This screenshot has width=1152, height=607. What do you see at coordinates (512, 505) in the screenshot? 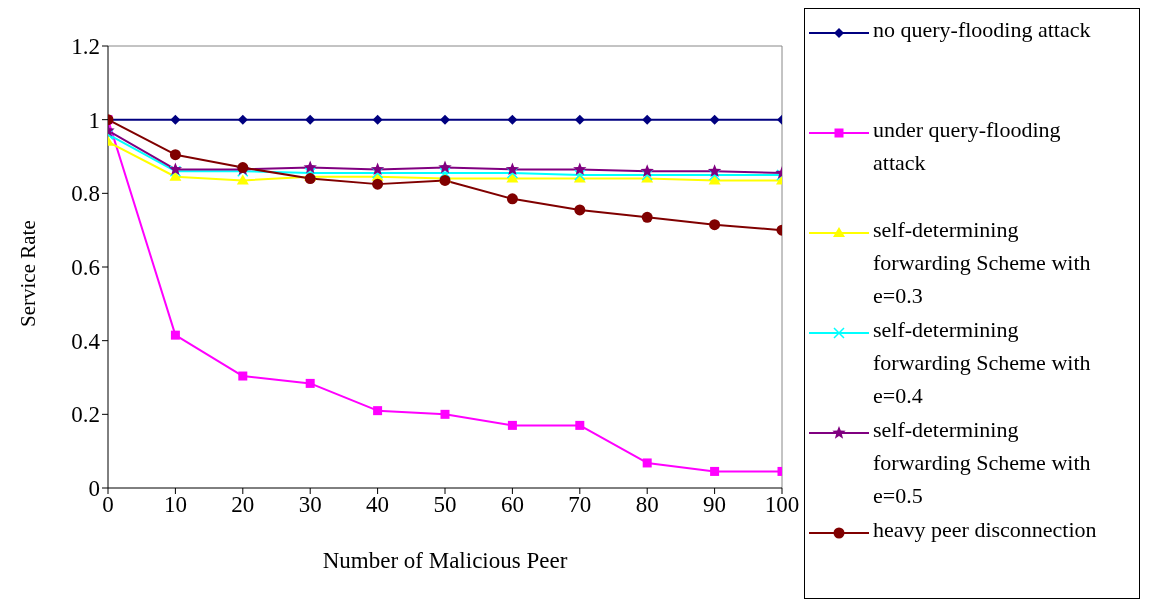
I see `x-tick-label: 60` at bounding box center [512, 505].